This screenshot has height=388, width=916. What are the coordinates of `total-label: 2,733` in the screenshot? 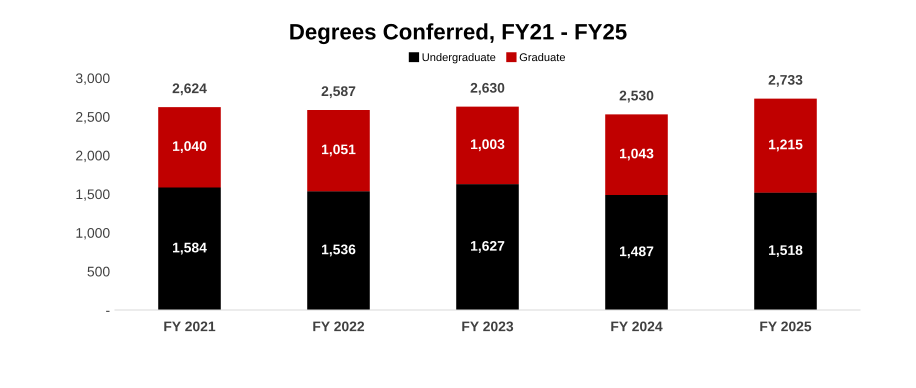 It's located at (785, 80).